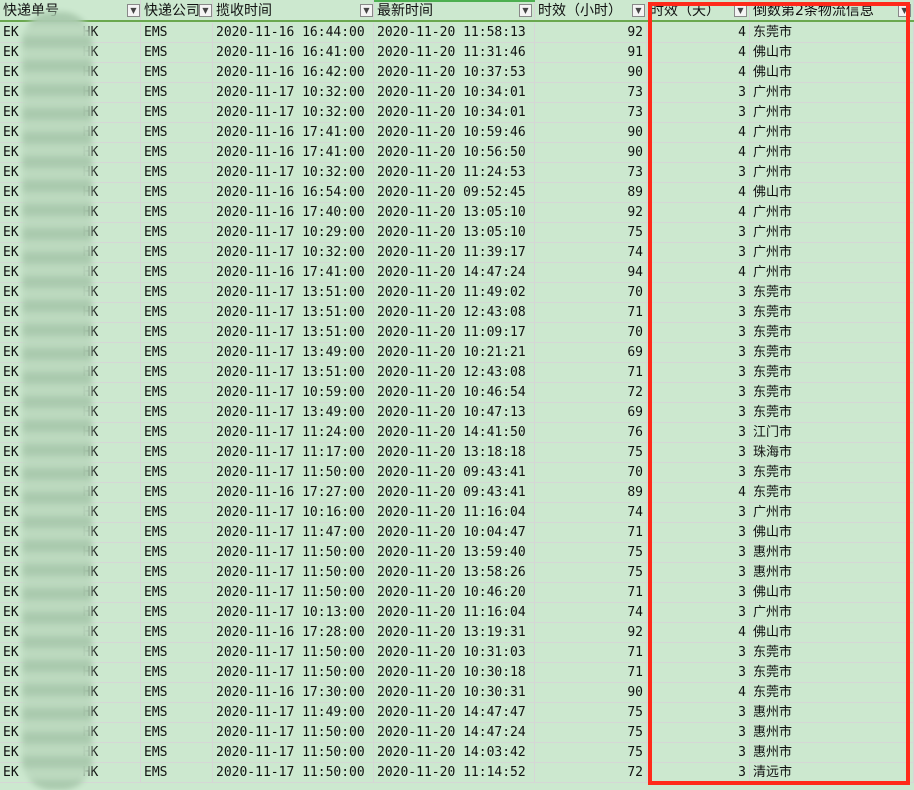 This screenshot has height=790, width=914. Describe the element at coordinates (591, 353) in the screenshot. I see `cell-hours: 69` at that location.